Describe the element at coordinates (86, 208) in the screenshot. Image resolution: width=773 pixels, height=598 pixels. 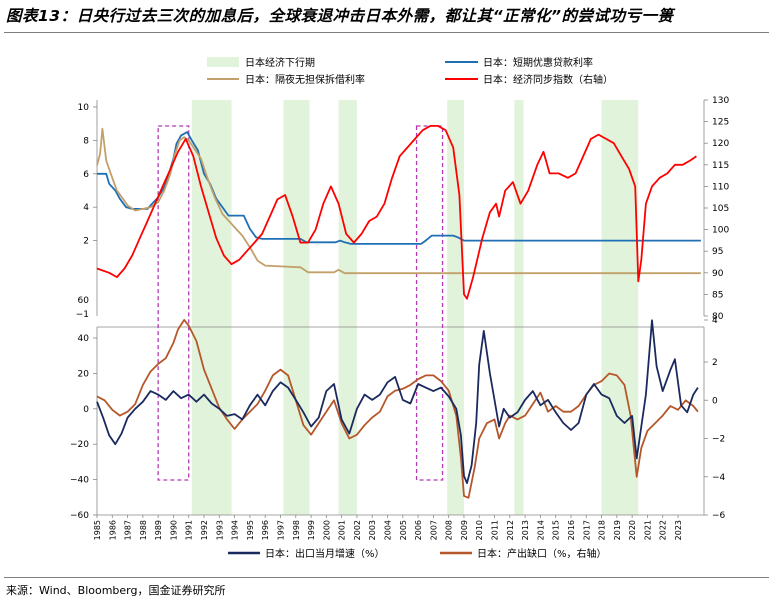
I see `y-tick-label-top-left: 4` at that location.